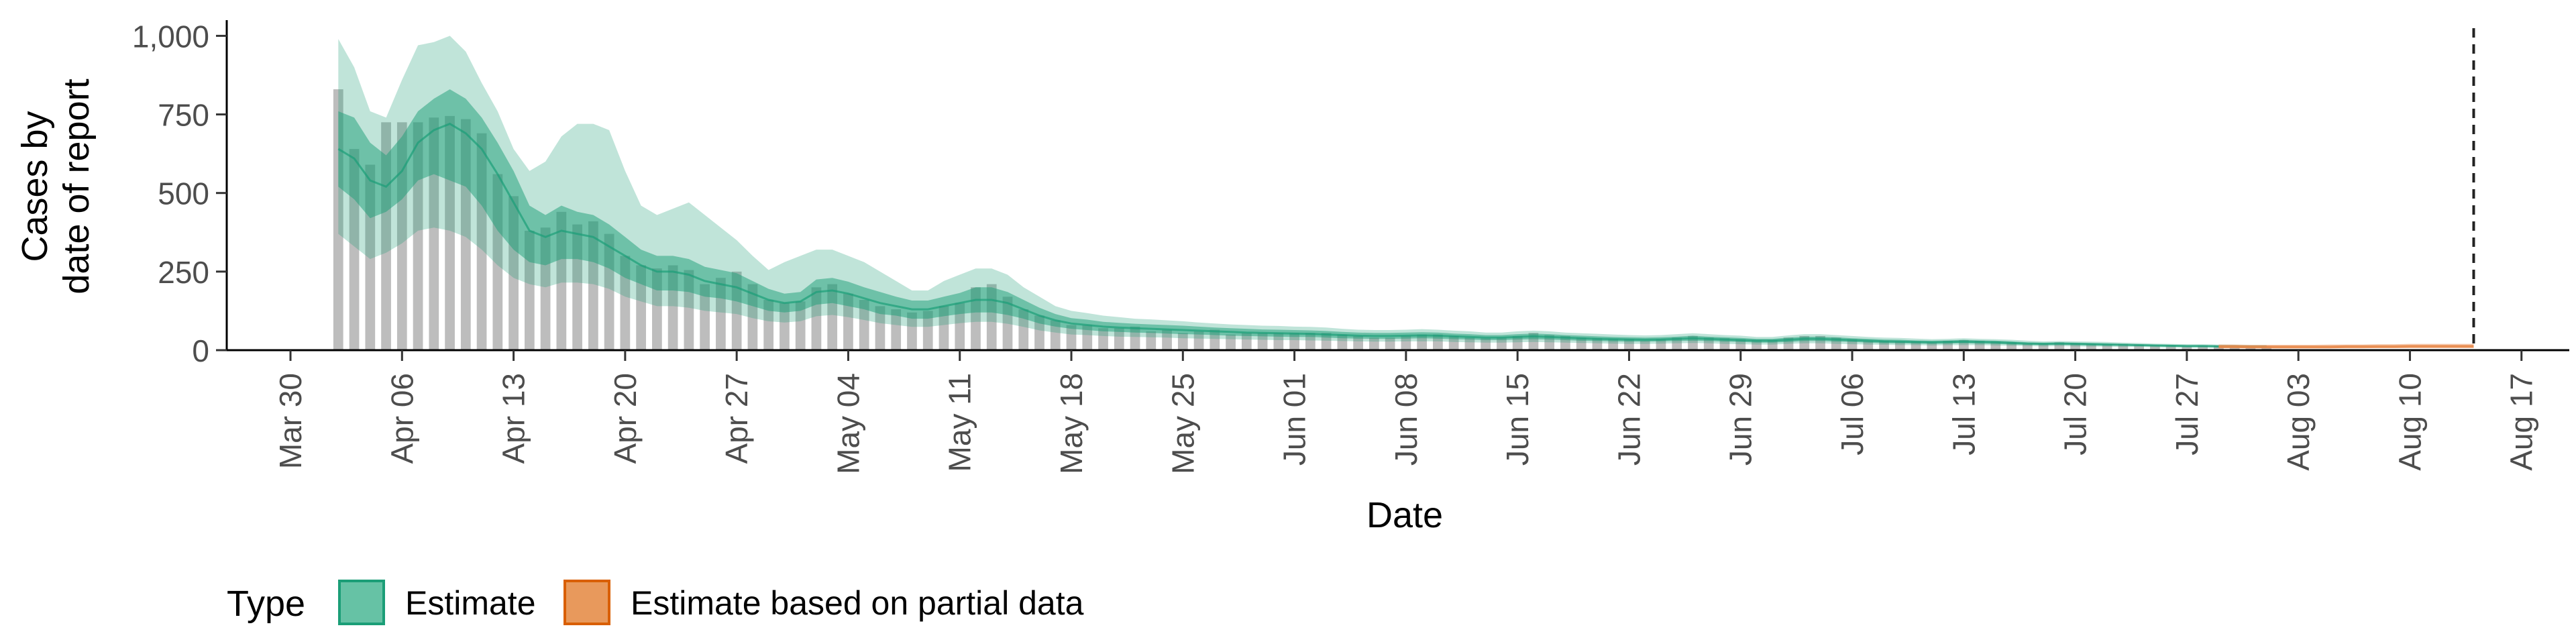 The width and height of the screenshot is (2576, 644). Describe the element at coordinates (2075, 414) in the screenshot. I see `x-tick-label: Jul 20` at that location.